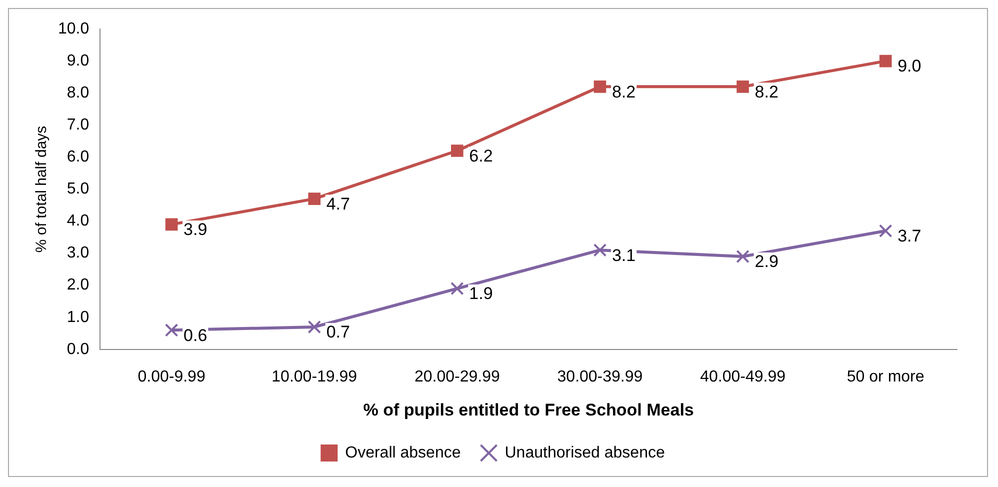 Image resolution: width=998 pixels, height=487 pixels. What do you see at coordinates (78, 349) in the screenshot?
I see `y-tick-label: 0.0` at bounding box center [78, 349].